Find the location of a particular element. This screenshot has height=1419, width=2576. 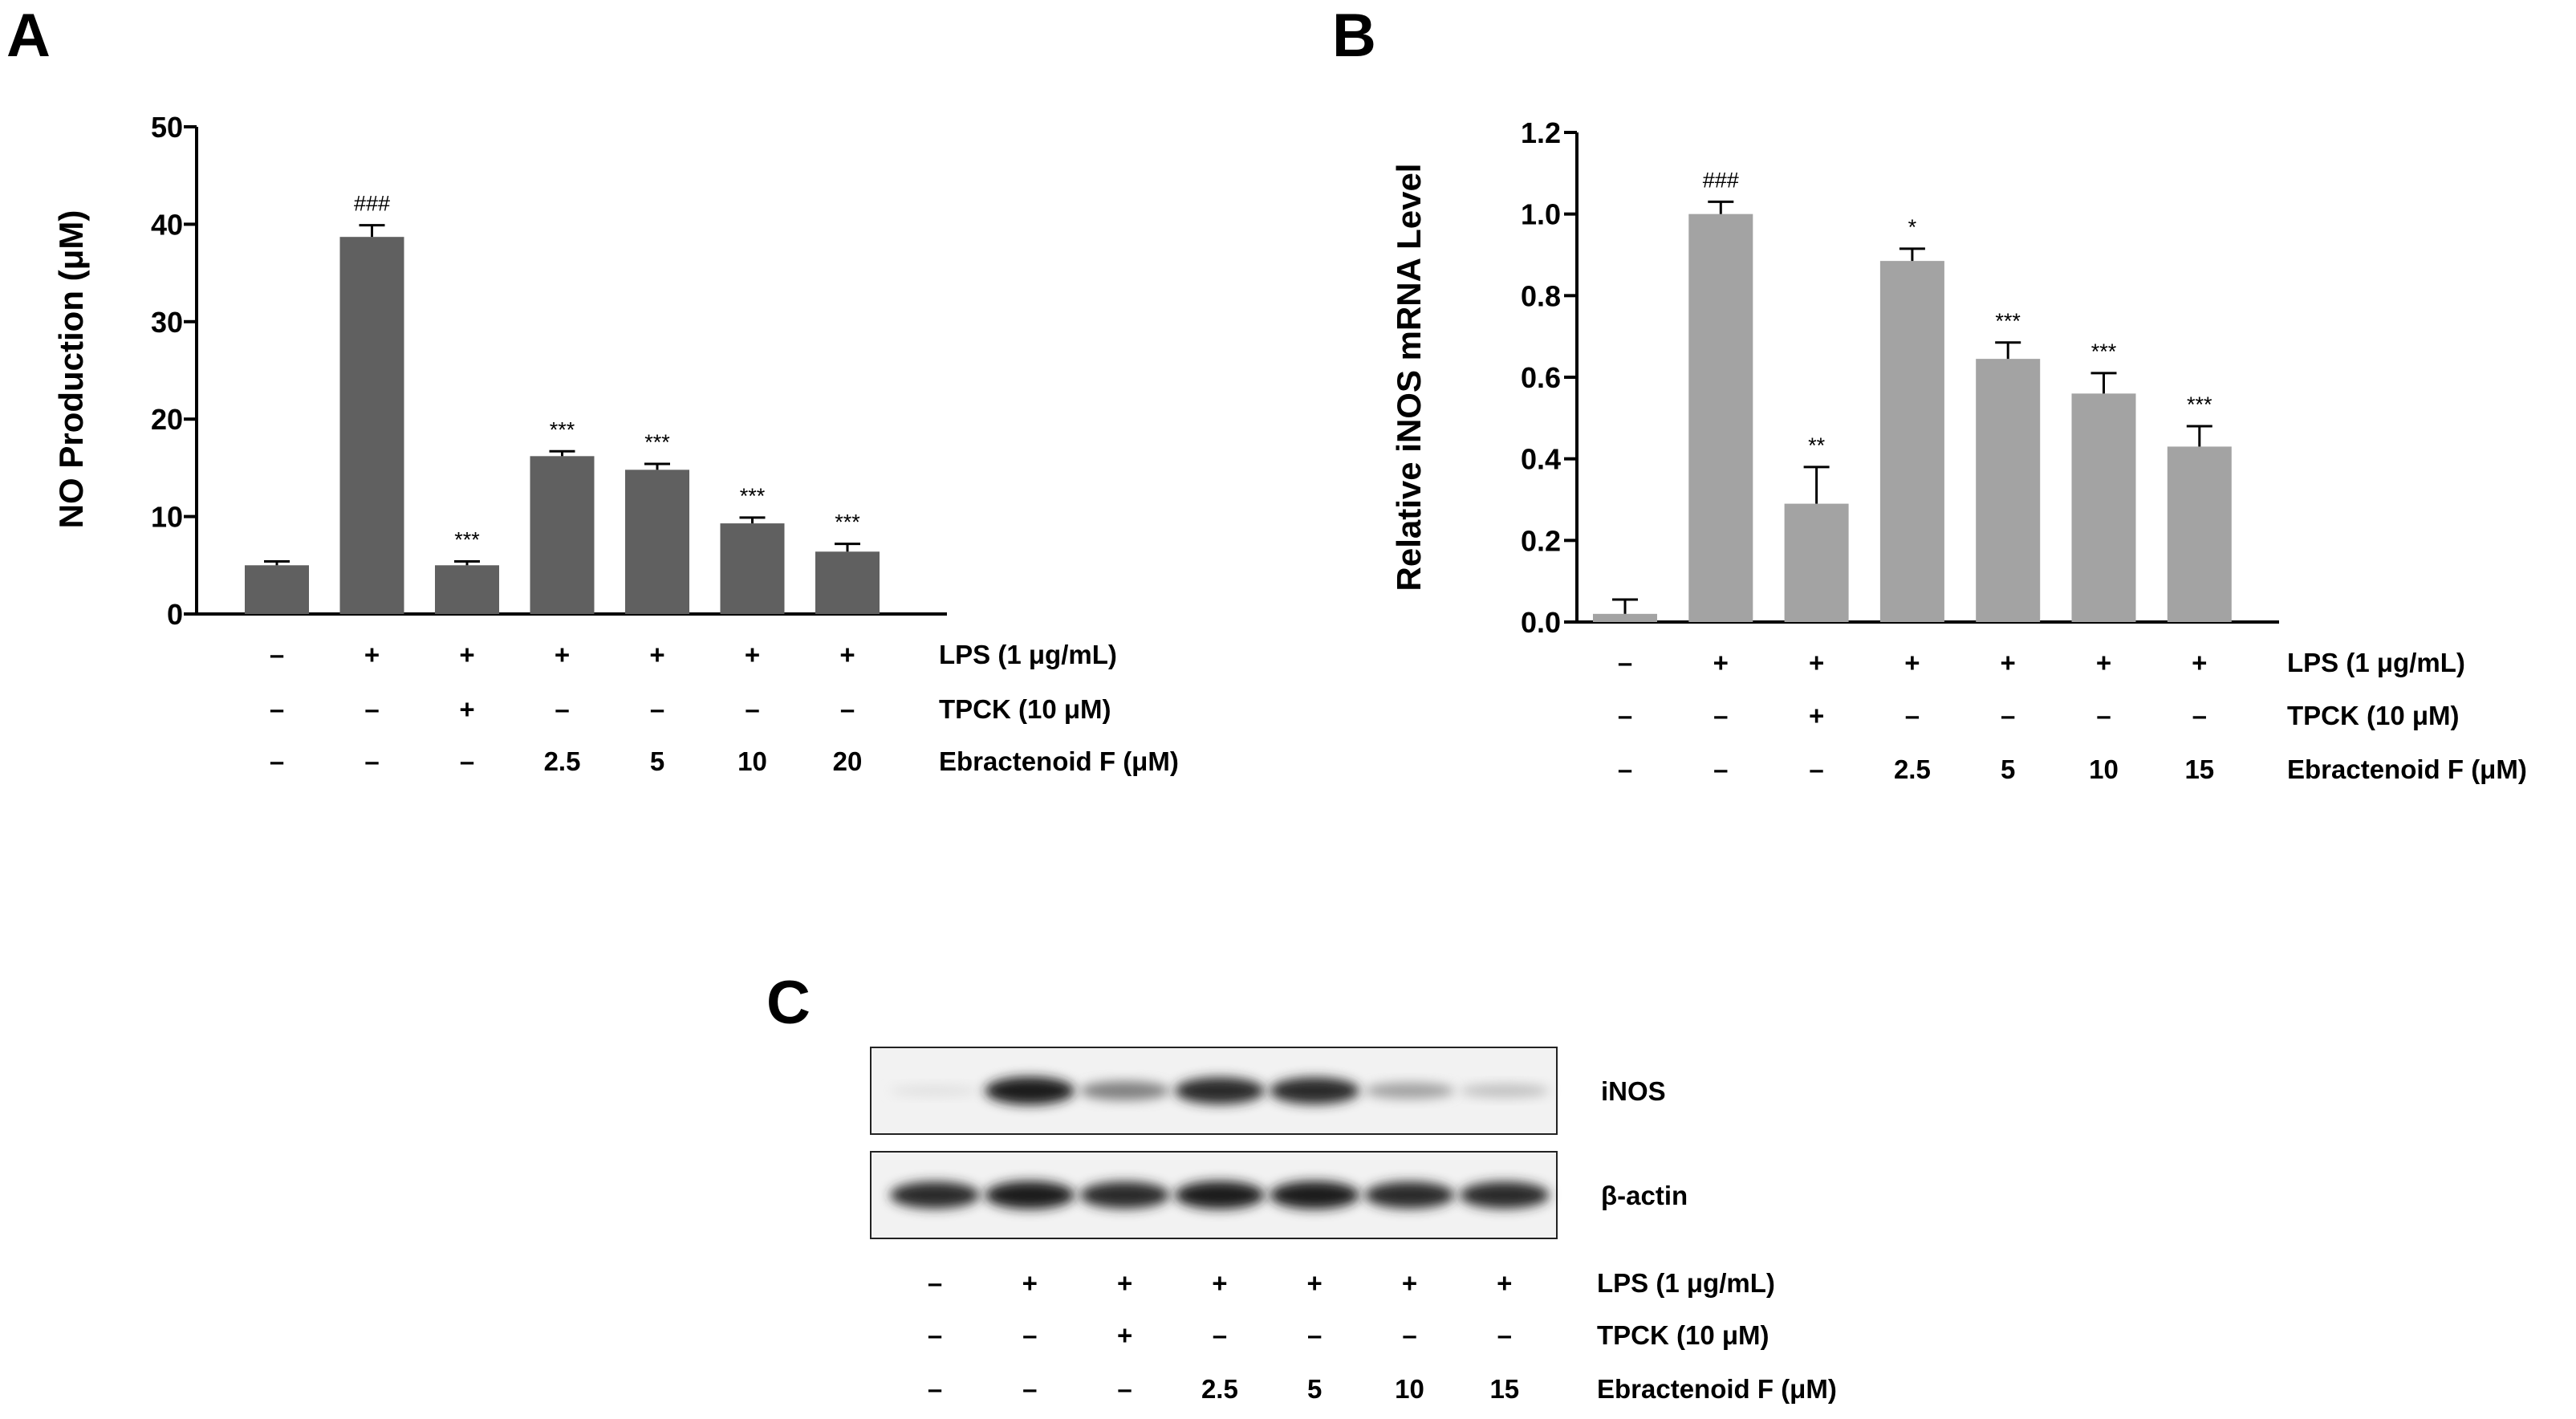

panel-b-significance-label: ** is located at coordinates (1817, 445).